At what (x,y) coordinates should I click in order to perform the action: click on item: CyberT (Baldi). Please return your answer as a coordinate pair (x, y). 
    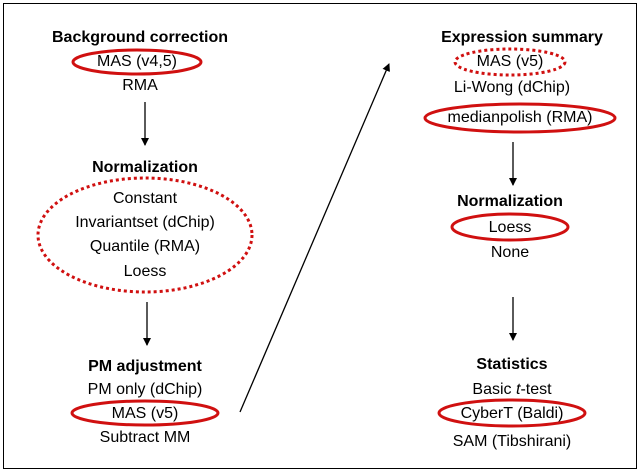
    Looking at the image, I should click on (512, 413).